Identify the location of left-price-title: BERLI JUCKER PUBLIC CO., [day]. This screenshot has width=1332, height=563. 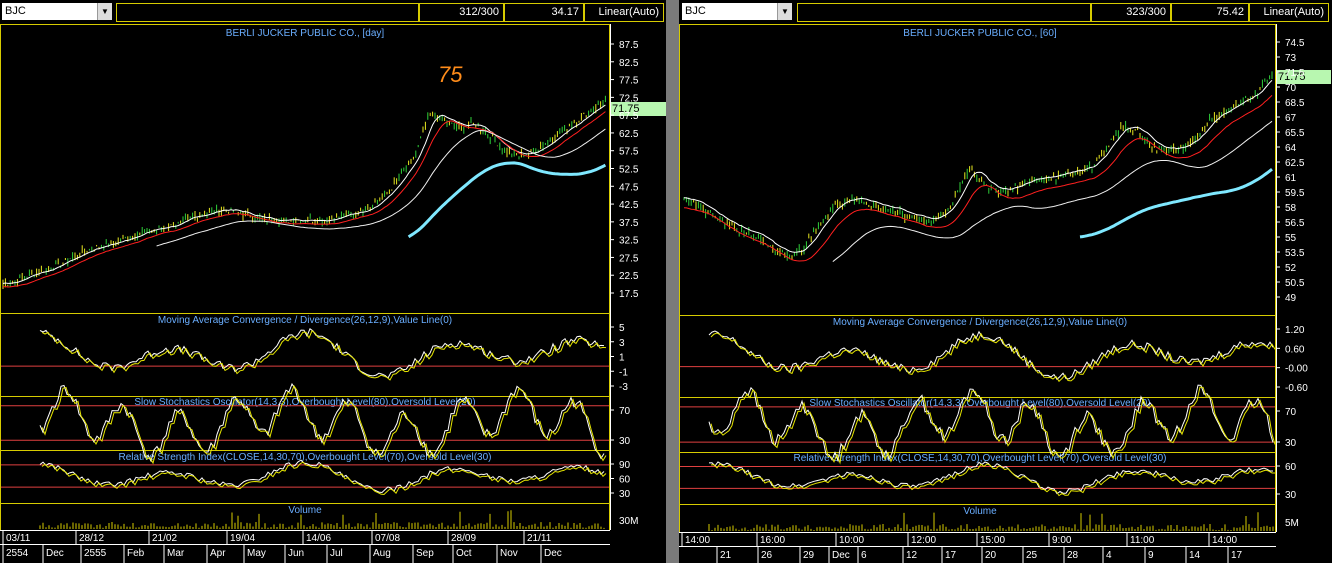
(305, 33).